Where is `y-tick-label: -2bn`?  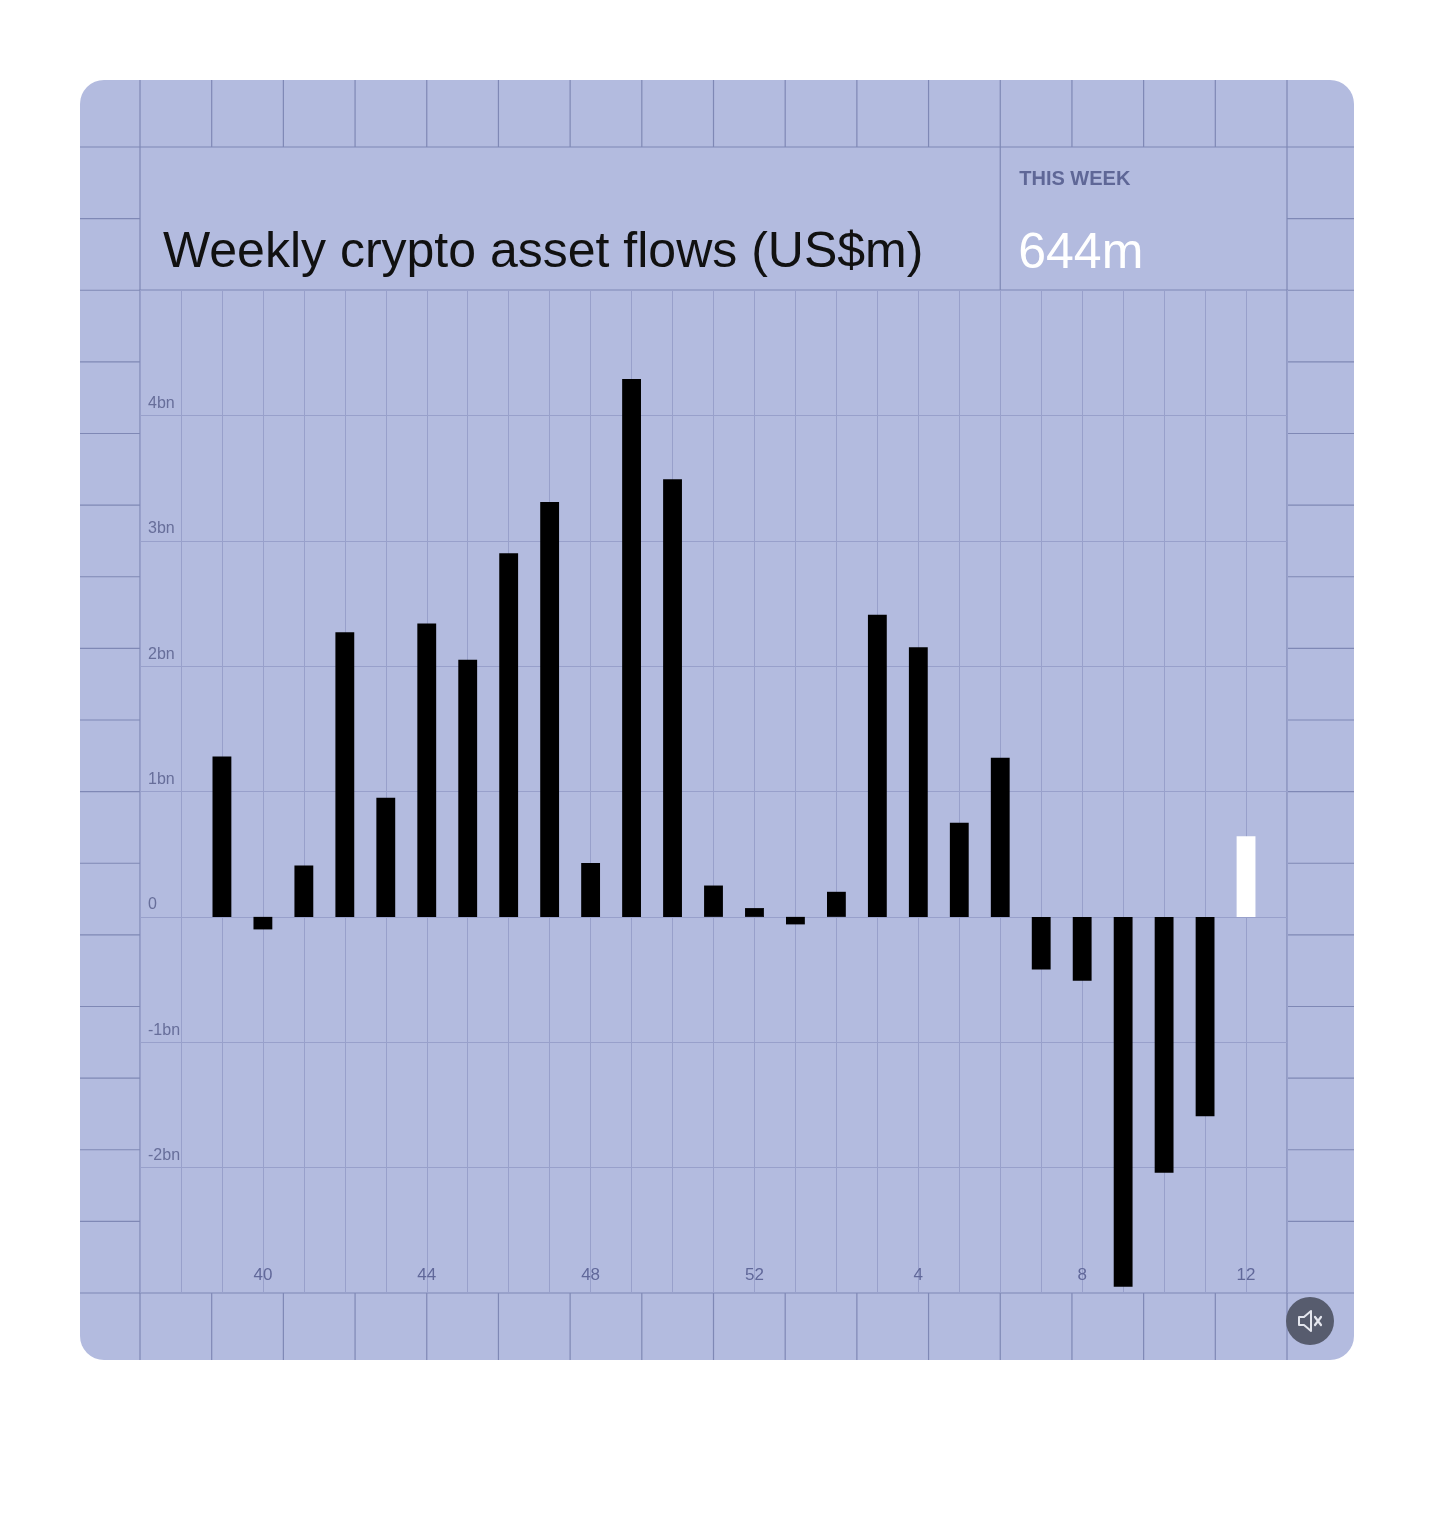
y-tick-label: -2bn is located at coordinates (164, 1155).